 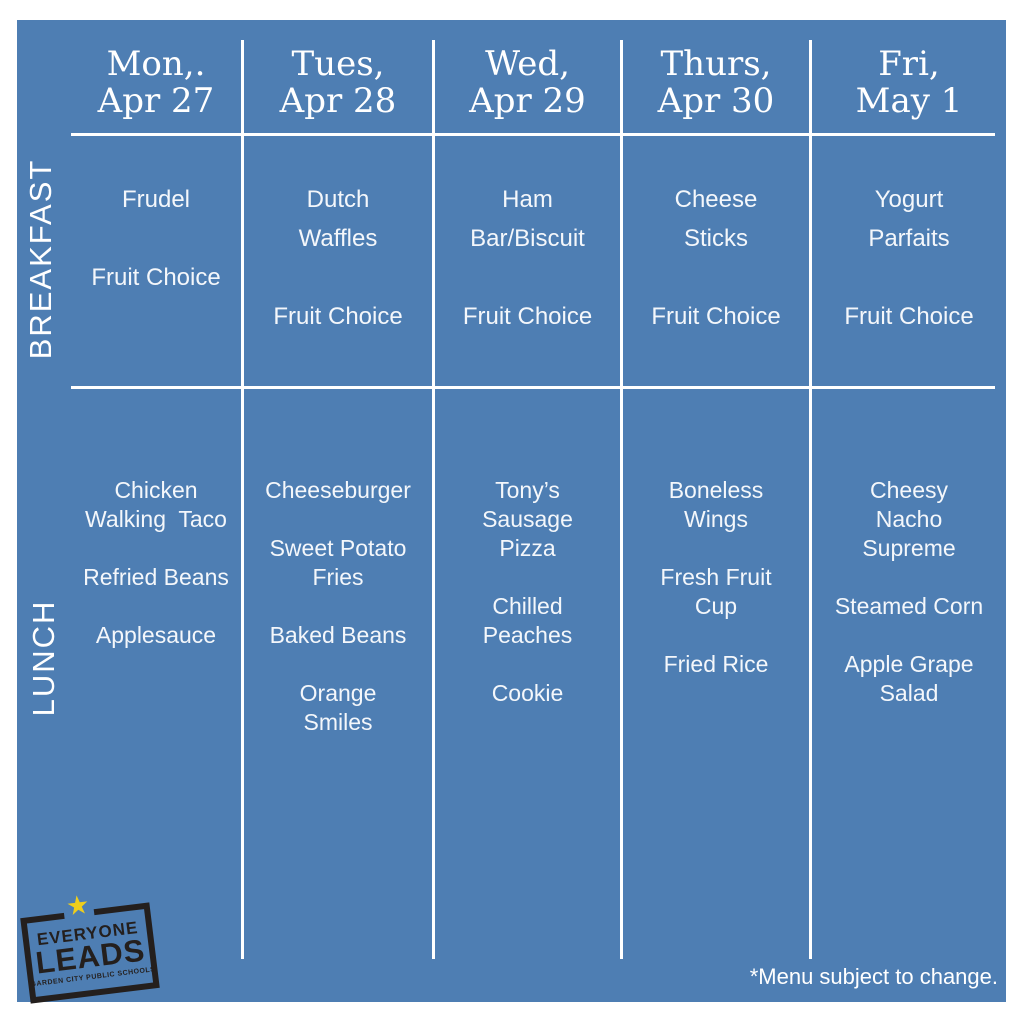 What do you see at coordinates (338, 82) in the screenshot?
I see `day-header-tues: Tues, Apr 28` at bounding box center [338, 82].